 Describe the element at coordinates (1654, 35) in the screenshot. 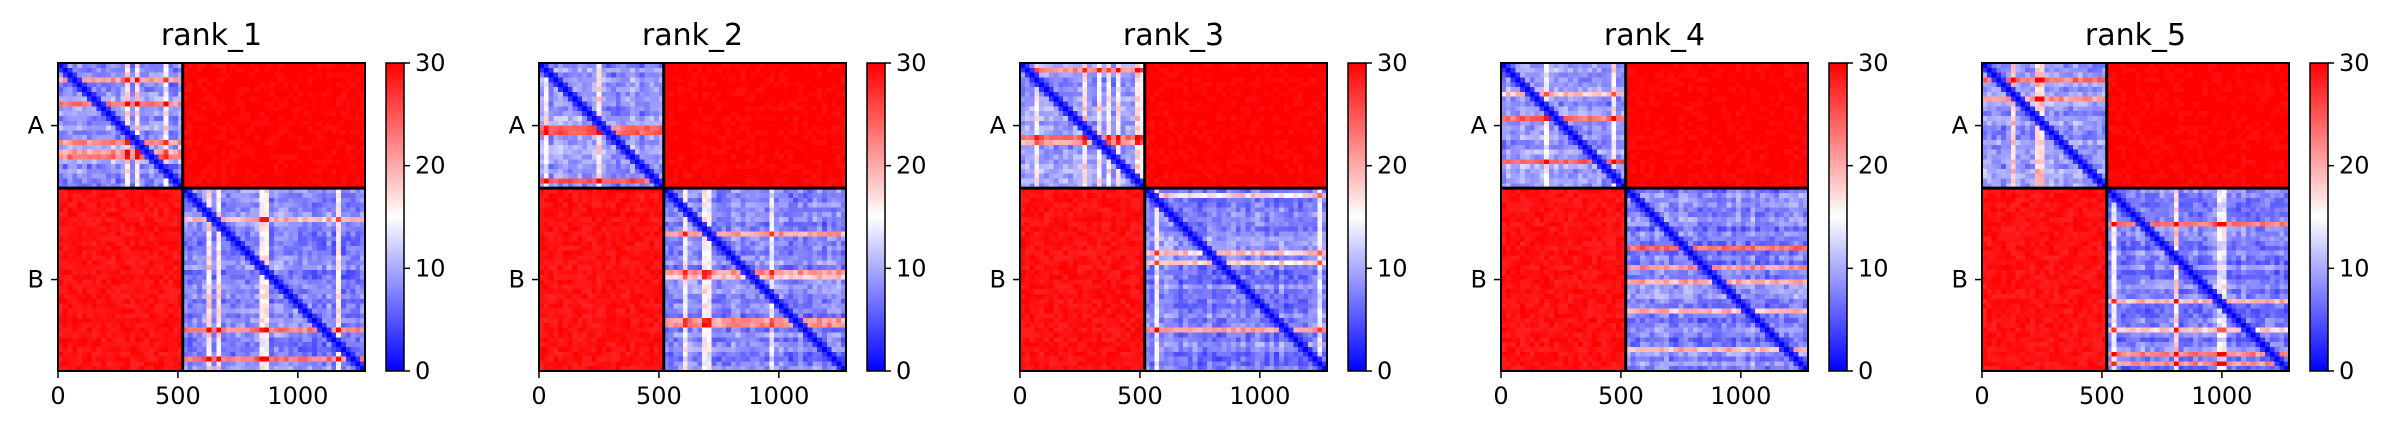

I see `panel-title: rank_4` at that location.